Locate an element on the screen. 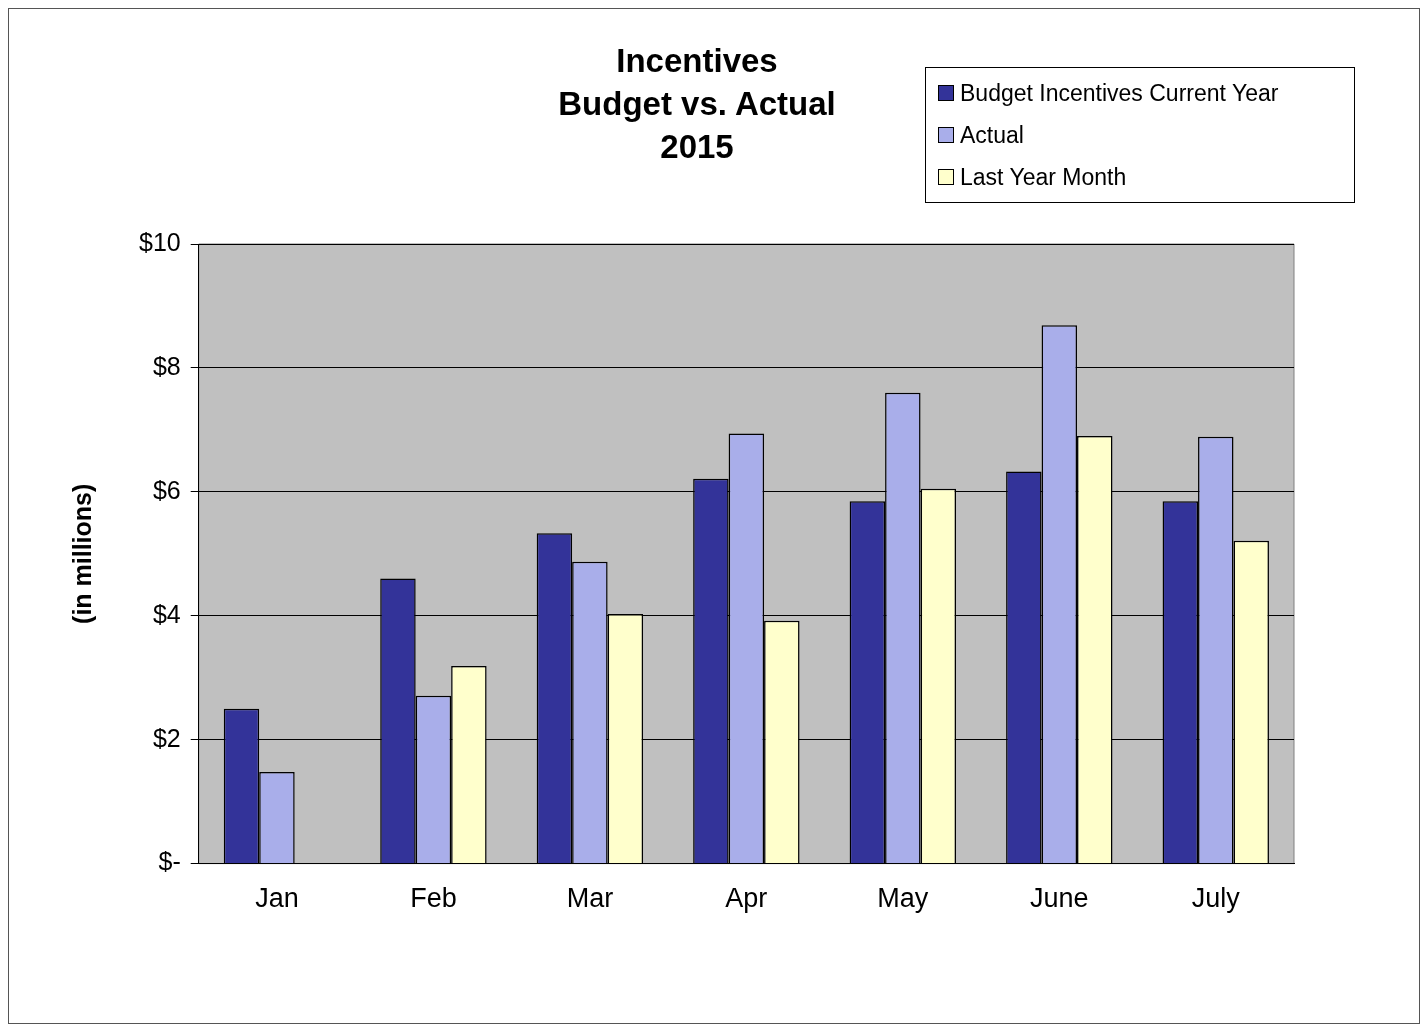  x-tick-label: Jan is located at coordinates (277, 898).